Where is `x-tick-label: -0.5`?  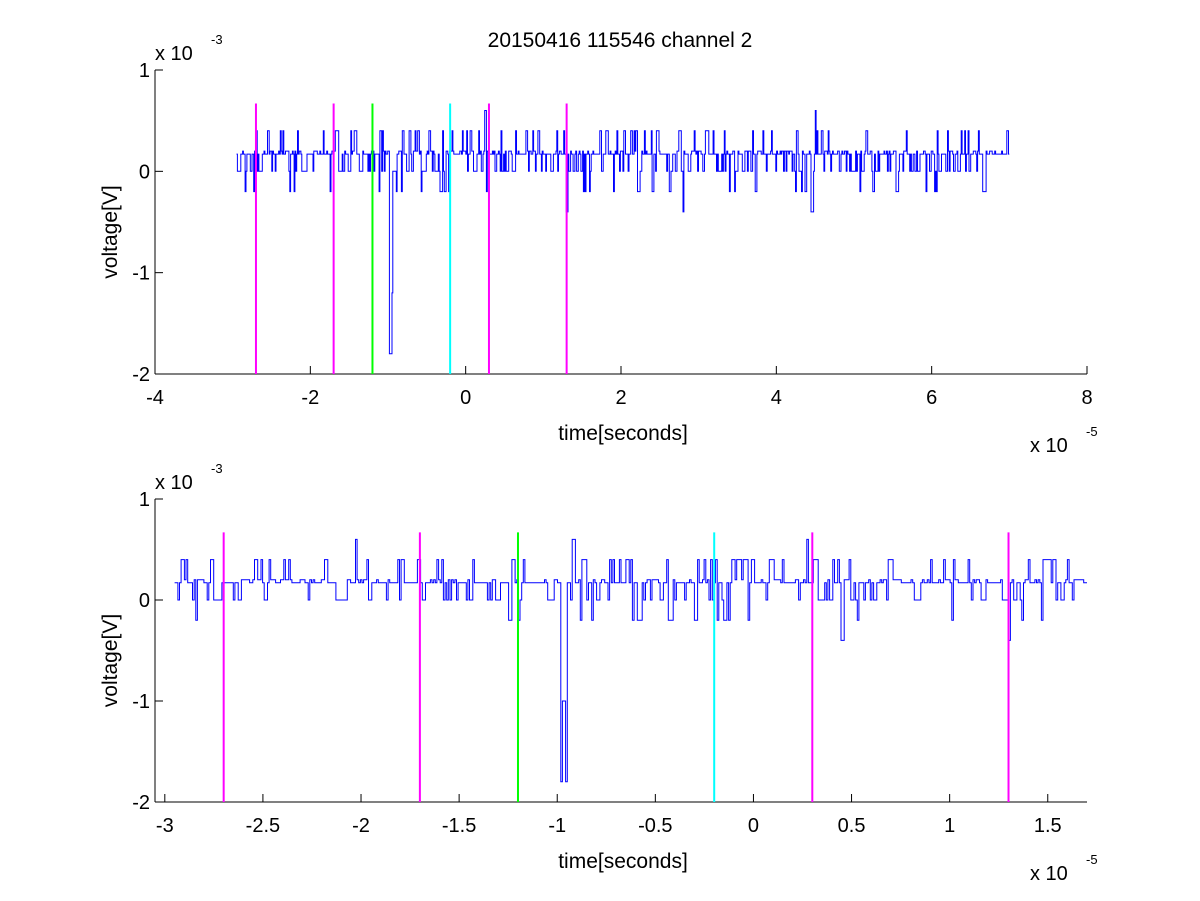 x-tick-label: -0.5 is located at coordinates (655, 826).